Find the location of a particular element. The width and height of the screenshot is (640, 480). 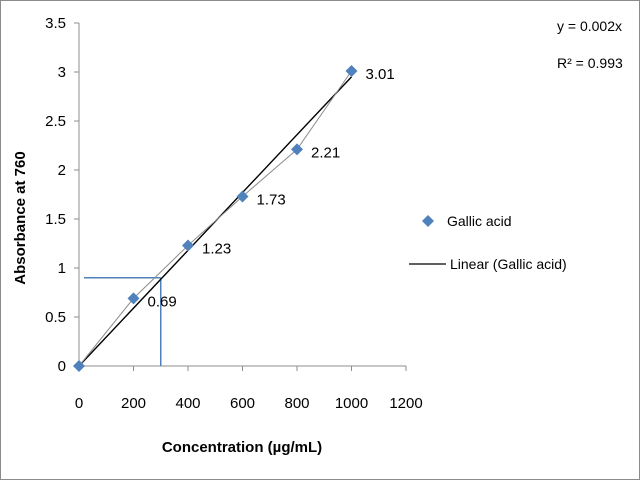

x-tick-label: 0 is located at coordinates (79, 403).